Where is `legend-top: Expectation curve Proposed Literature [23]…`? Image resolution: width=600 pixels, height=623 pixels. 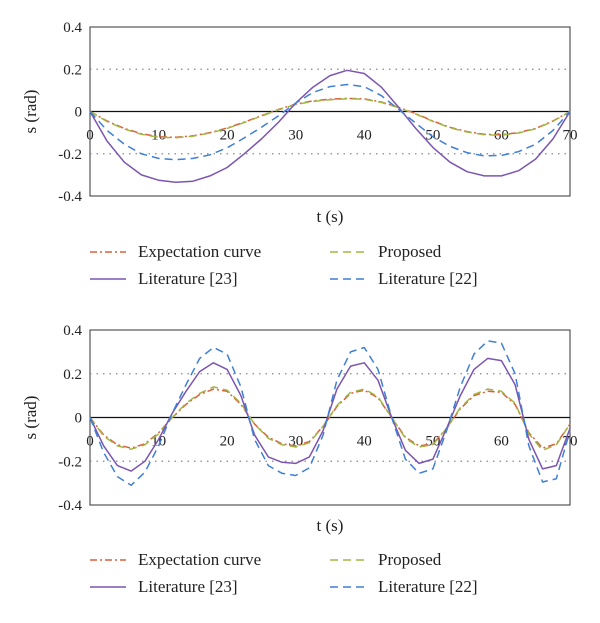
legend-top: Expectation curve Proposed Literature [23]… is located at coordinates (284, 265).